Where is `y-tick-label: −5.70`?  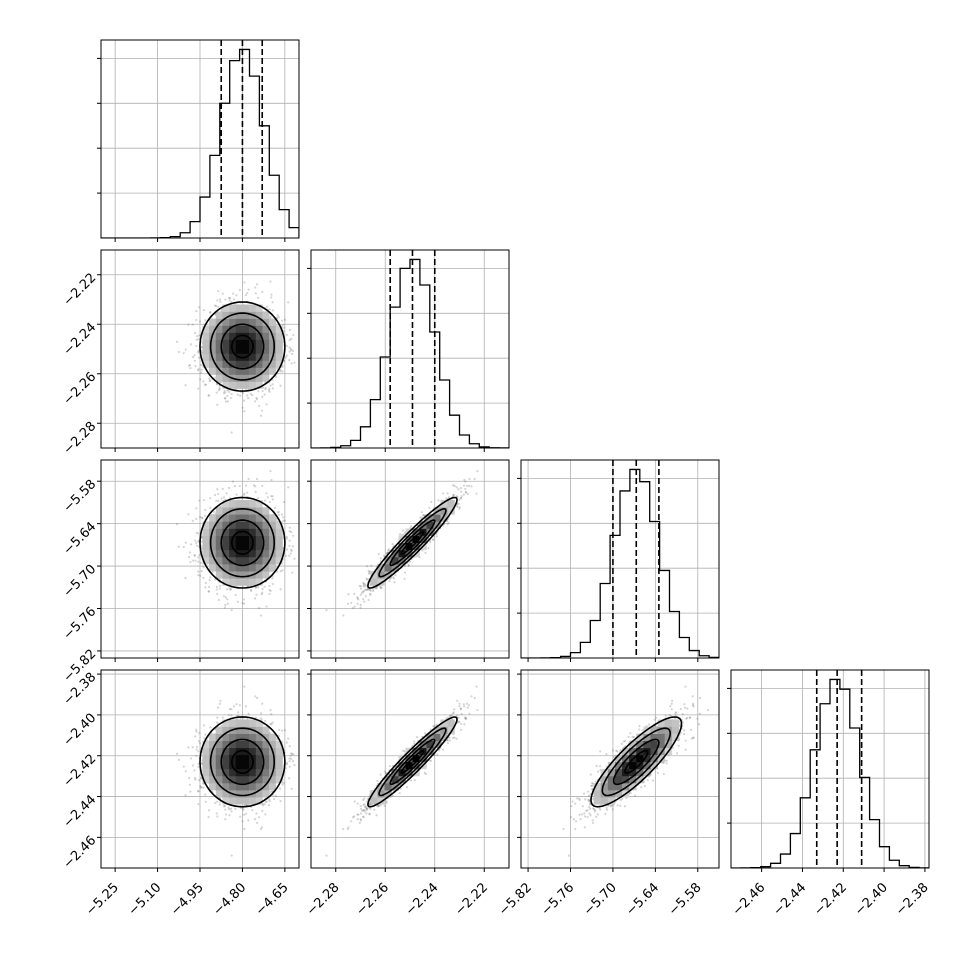 y-tick-label: −5.70 is located at coordinates (80, 581).